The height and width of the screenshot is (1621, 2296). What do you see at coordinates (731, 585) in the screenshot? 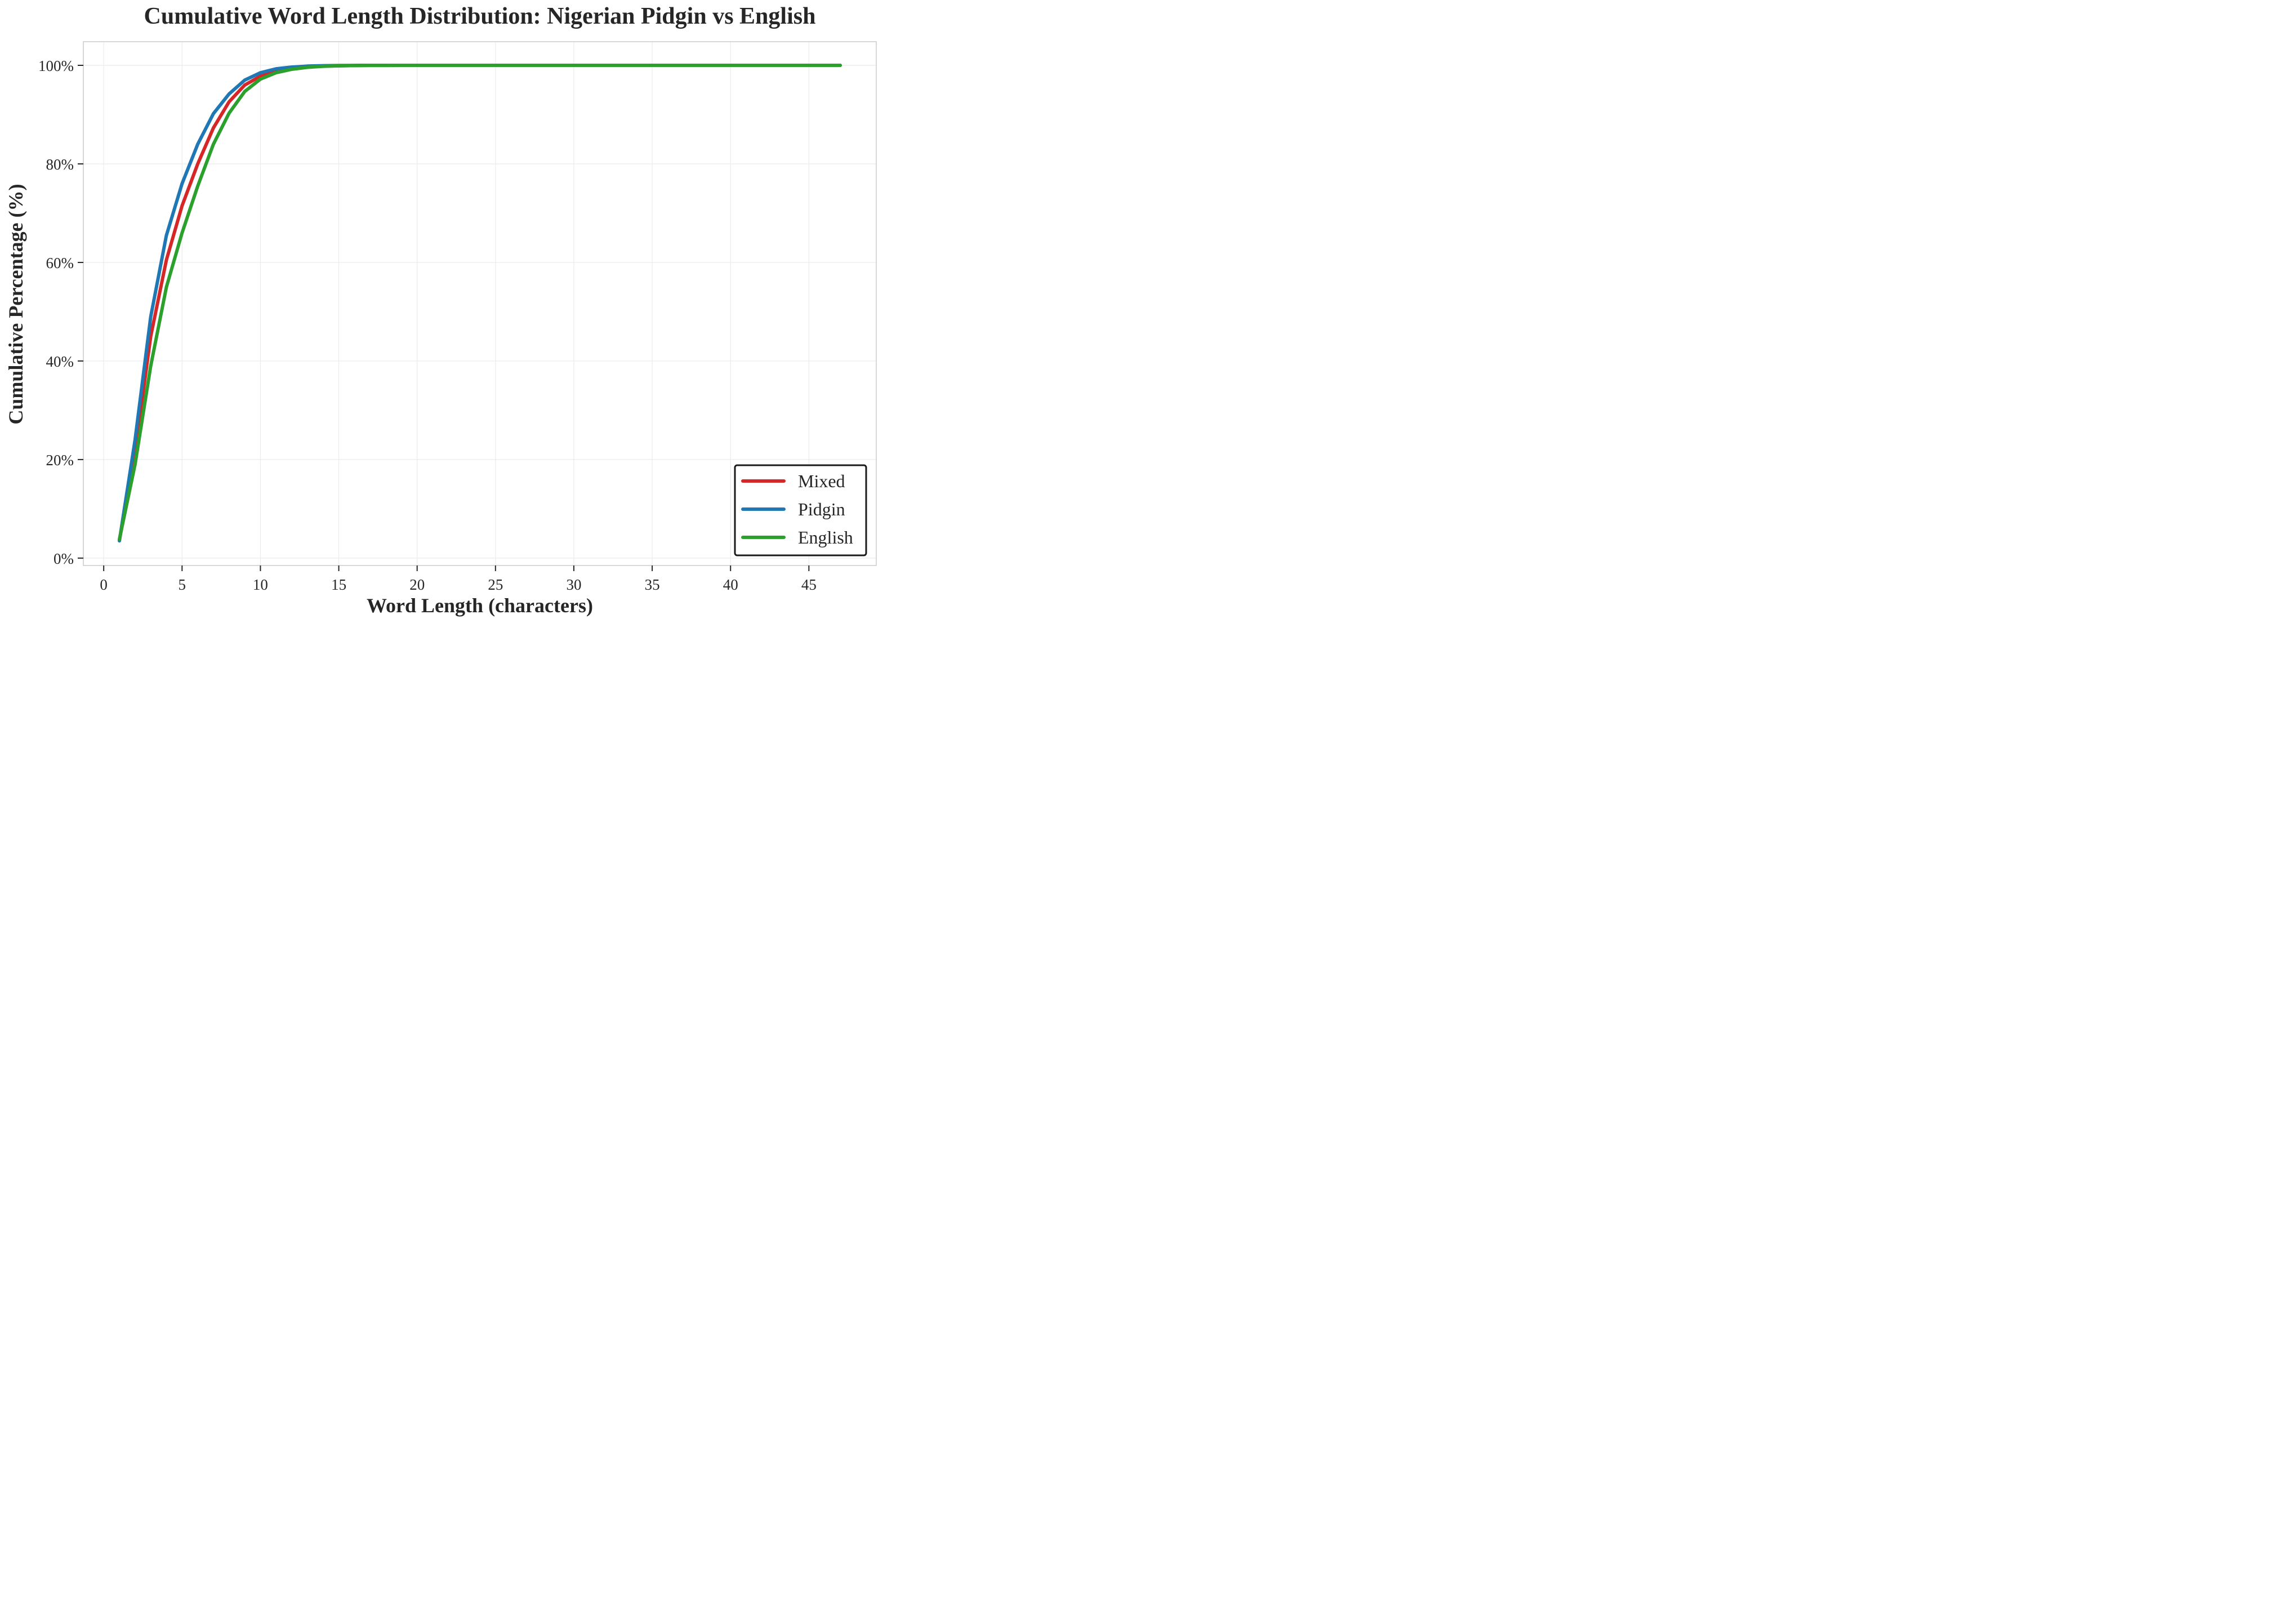
I see `x-tick-label: 40` at bounding box center [731, 585].